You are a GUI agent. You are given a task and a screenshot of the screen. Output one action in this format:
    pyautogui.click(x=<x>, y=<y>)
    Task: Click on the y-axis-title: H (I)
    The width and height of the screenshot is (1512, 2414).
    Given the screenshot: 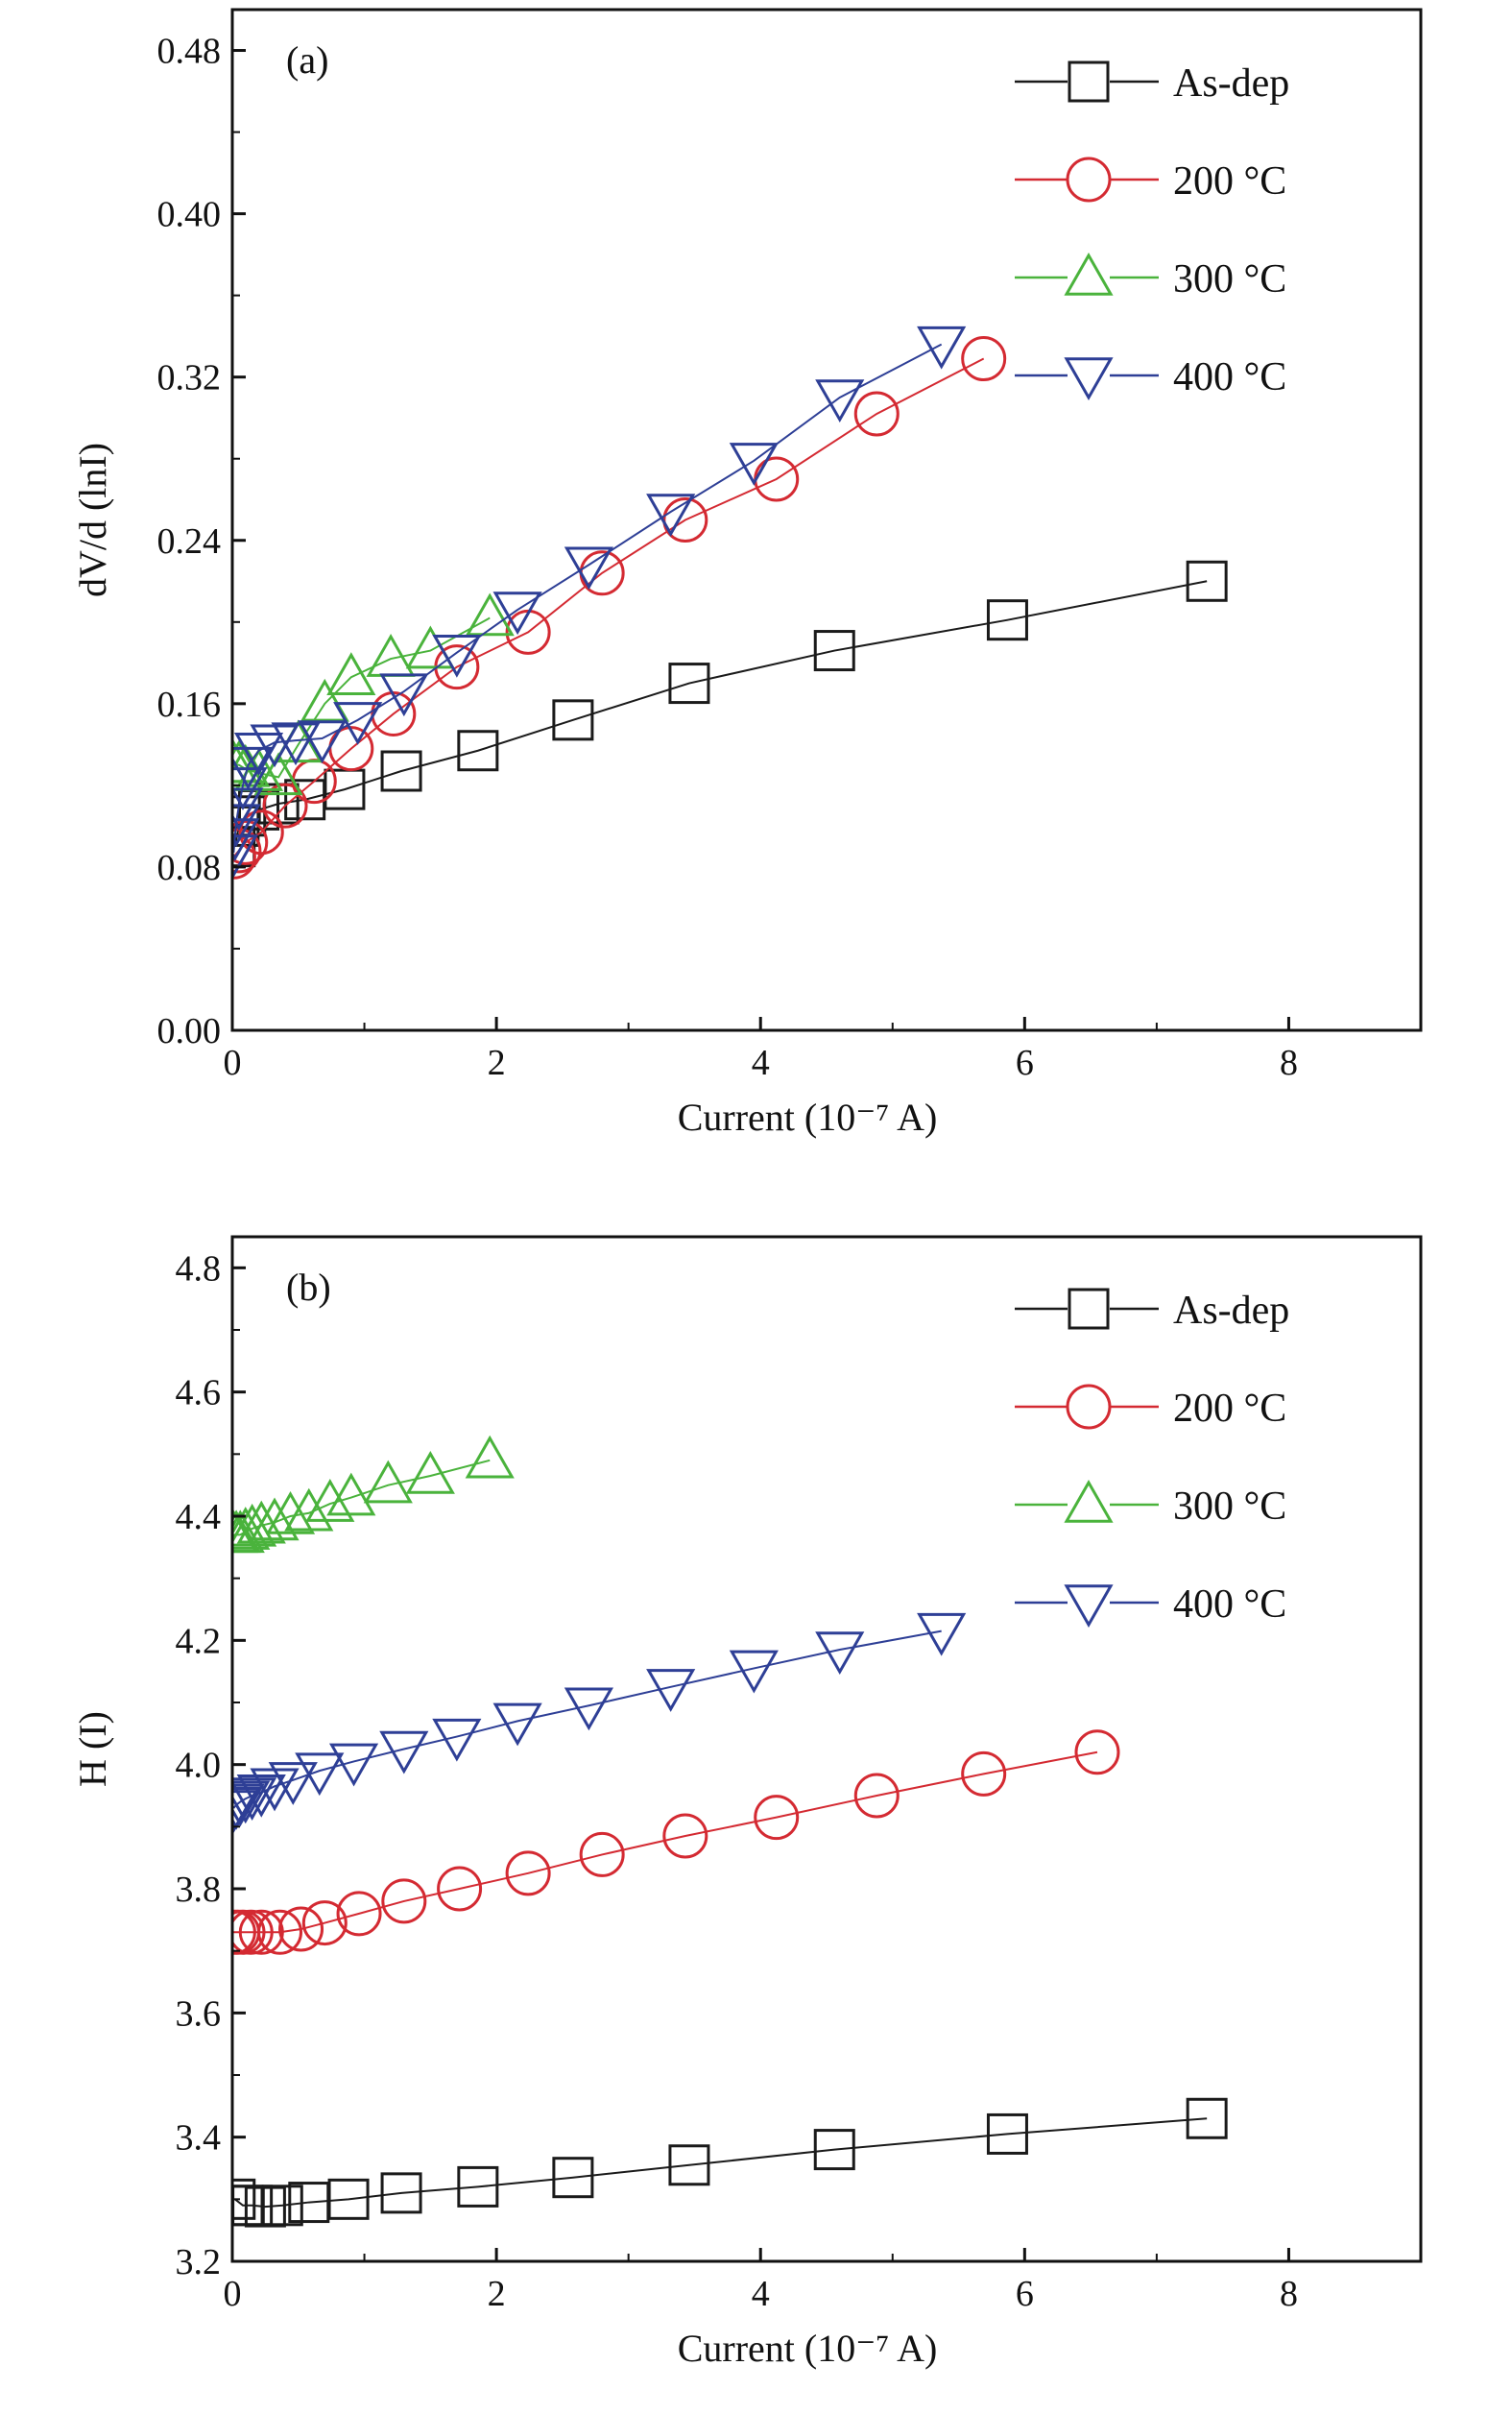 What is the action you would take?
    pyautogui.click(x=92, y=1749)
    